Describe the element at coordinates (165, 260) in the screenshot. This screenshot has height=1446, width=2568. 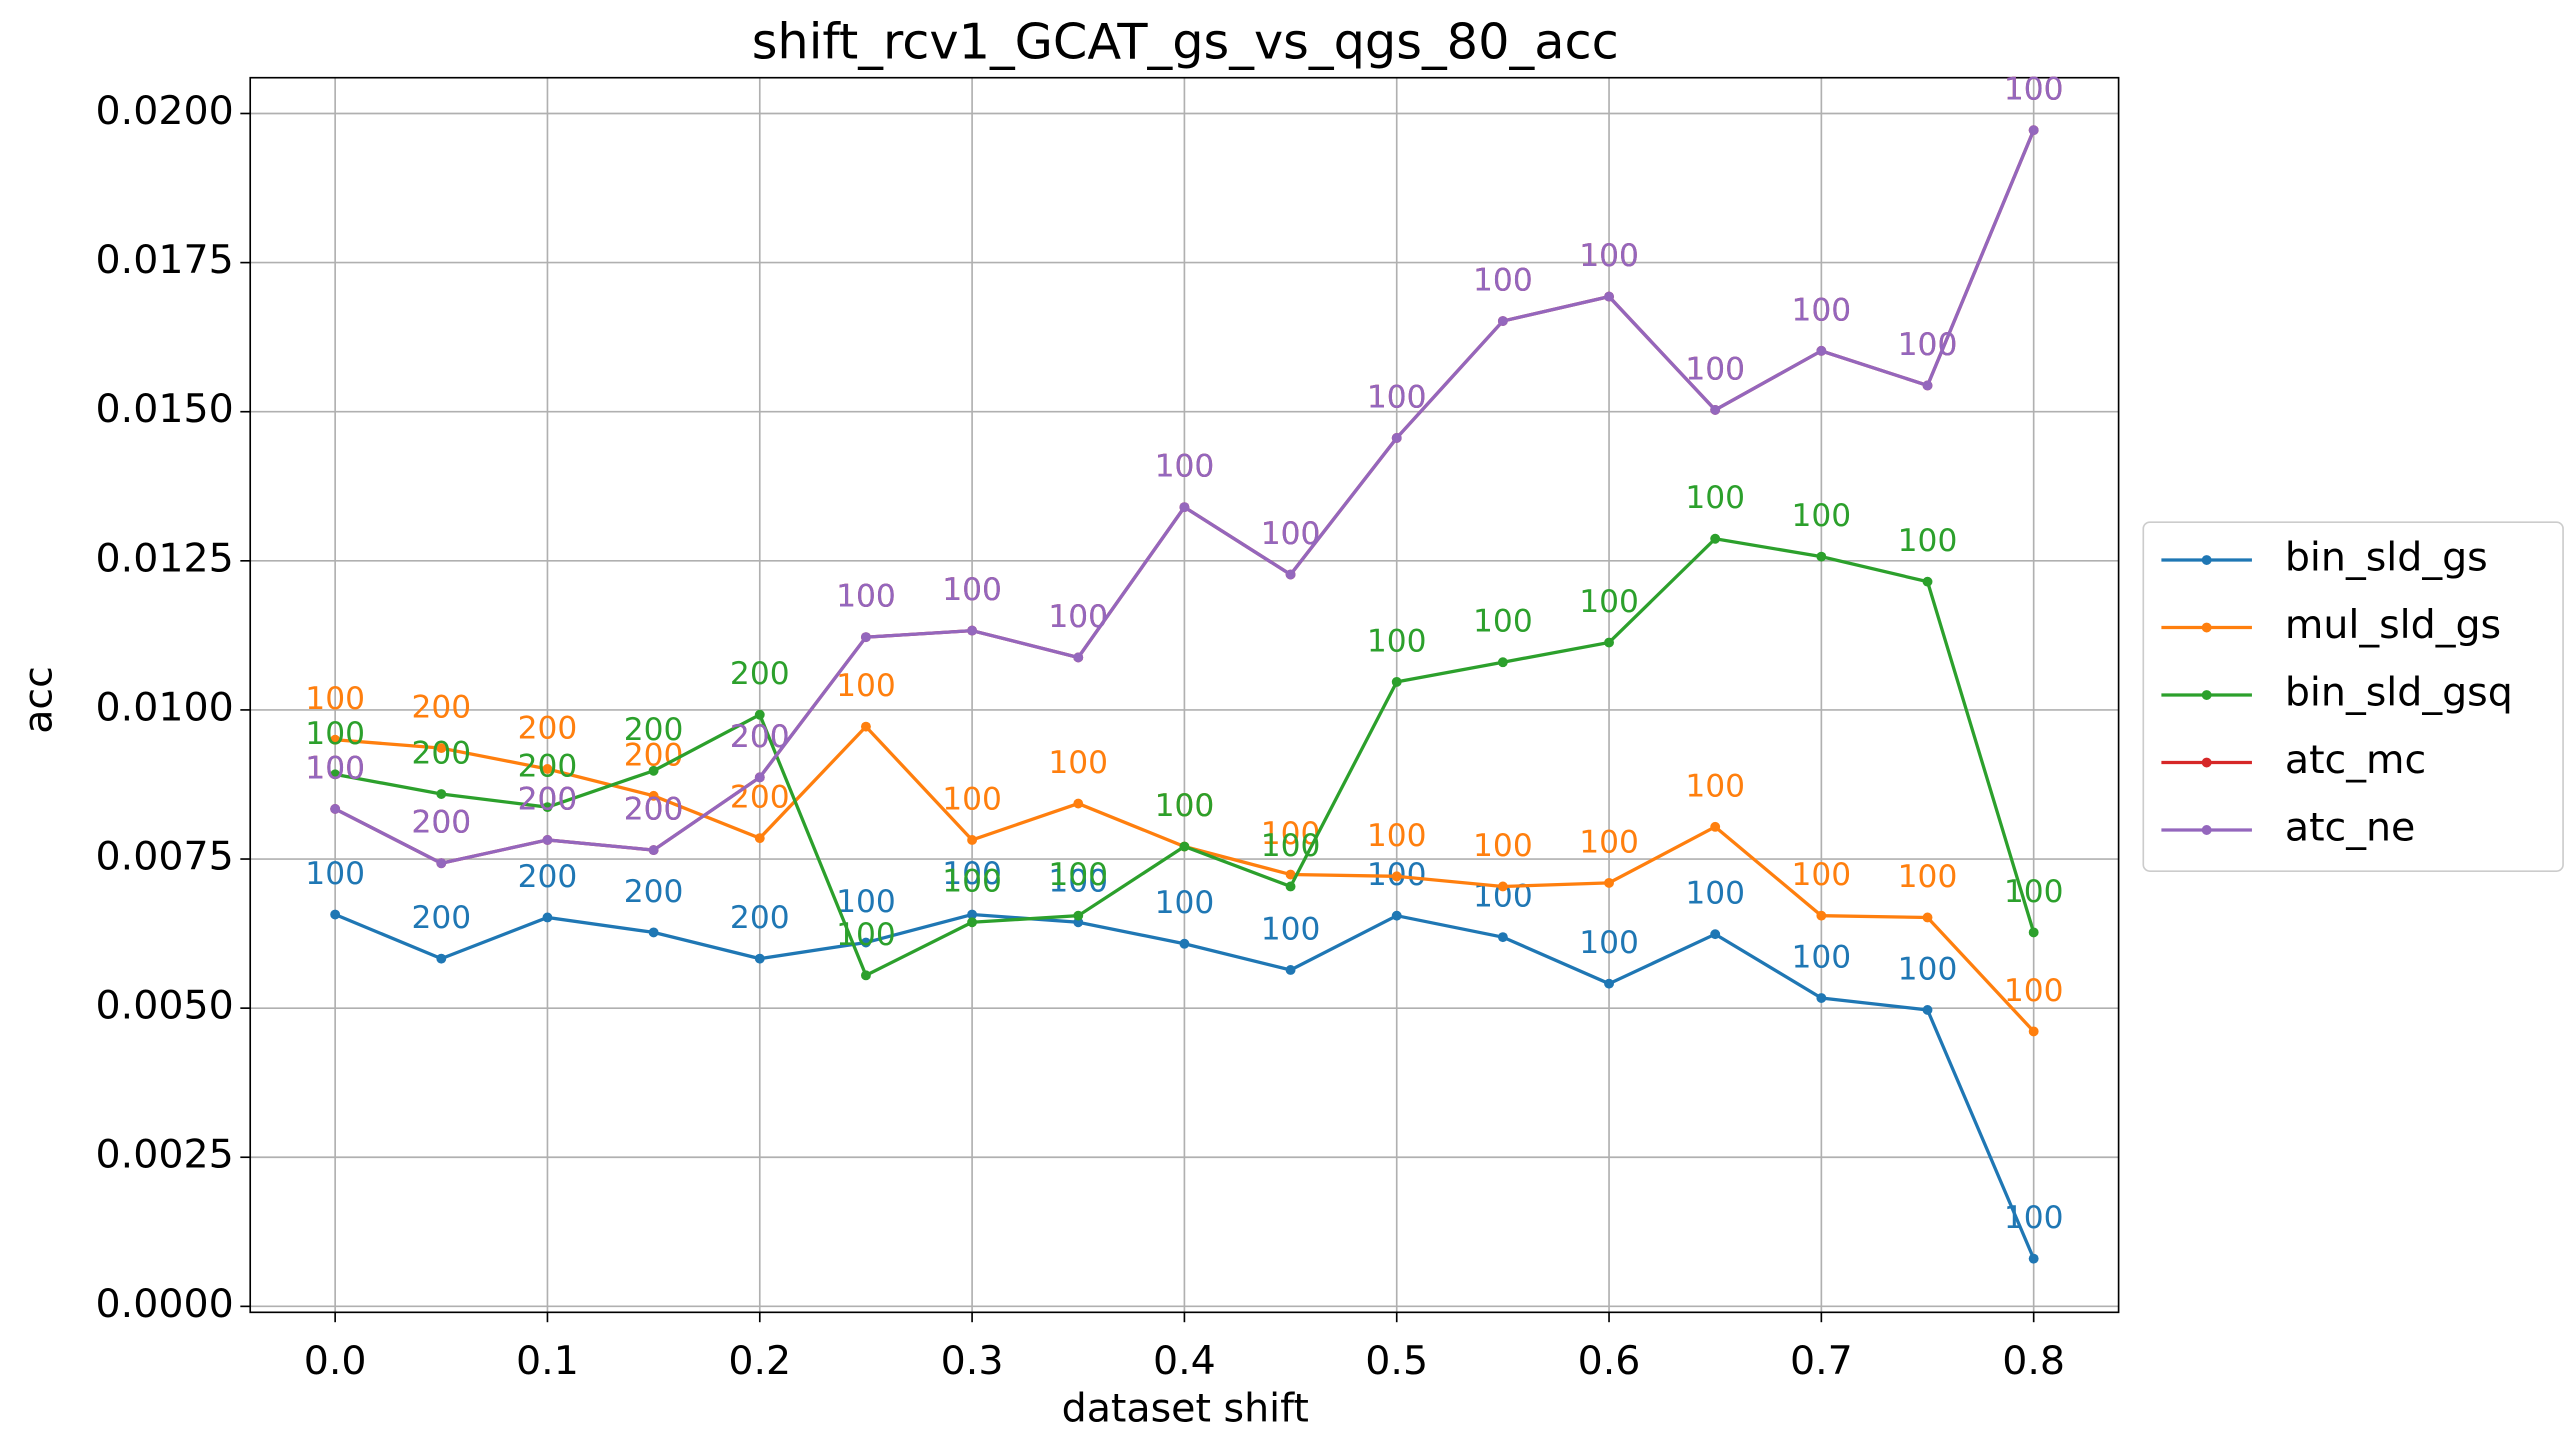
I see `y-tick-label: 0.0175` at that location.